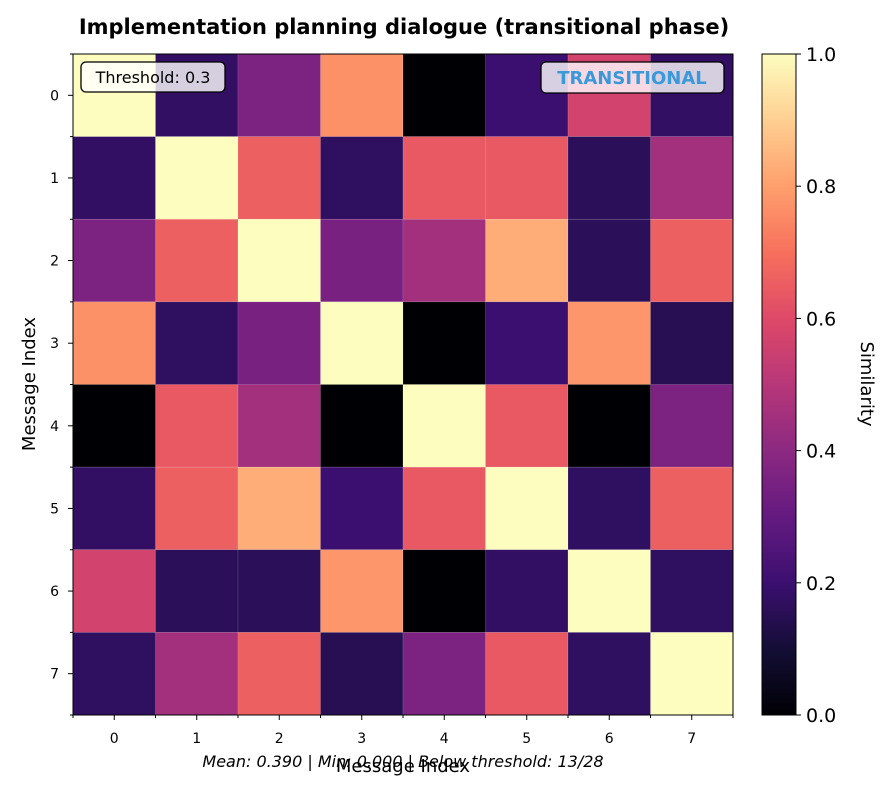  Describe the element at coordinates (821, 452) in the screenshot. I see `colorbar-tick-label: 0.4` at that location.